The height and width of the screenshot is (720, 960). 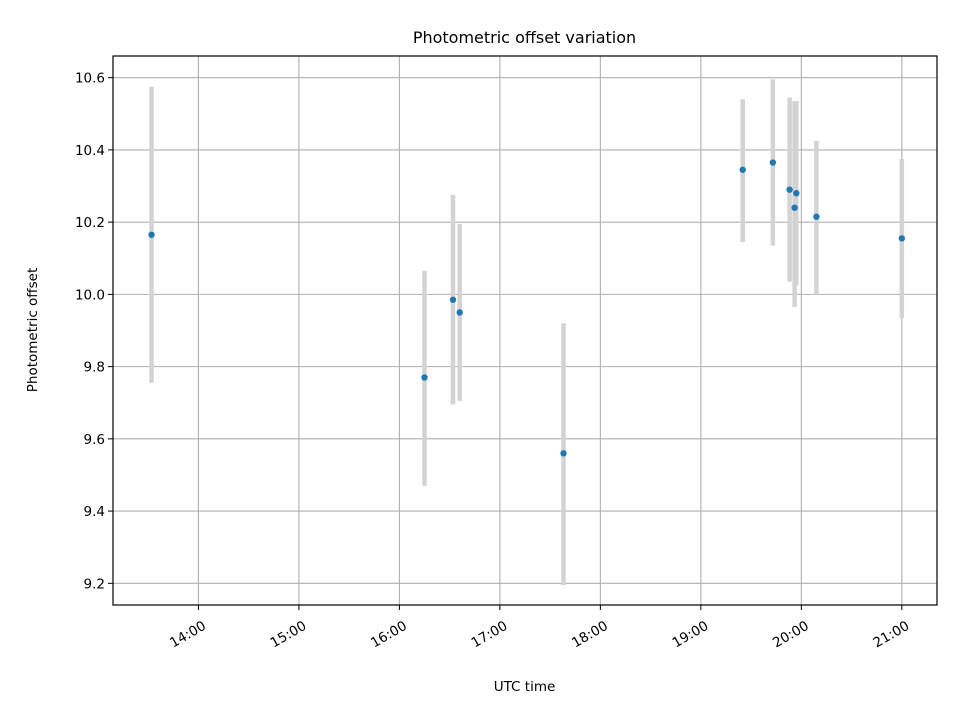 I want to click on y-tick-label: 10.0, so click(x=90, y=295).